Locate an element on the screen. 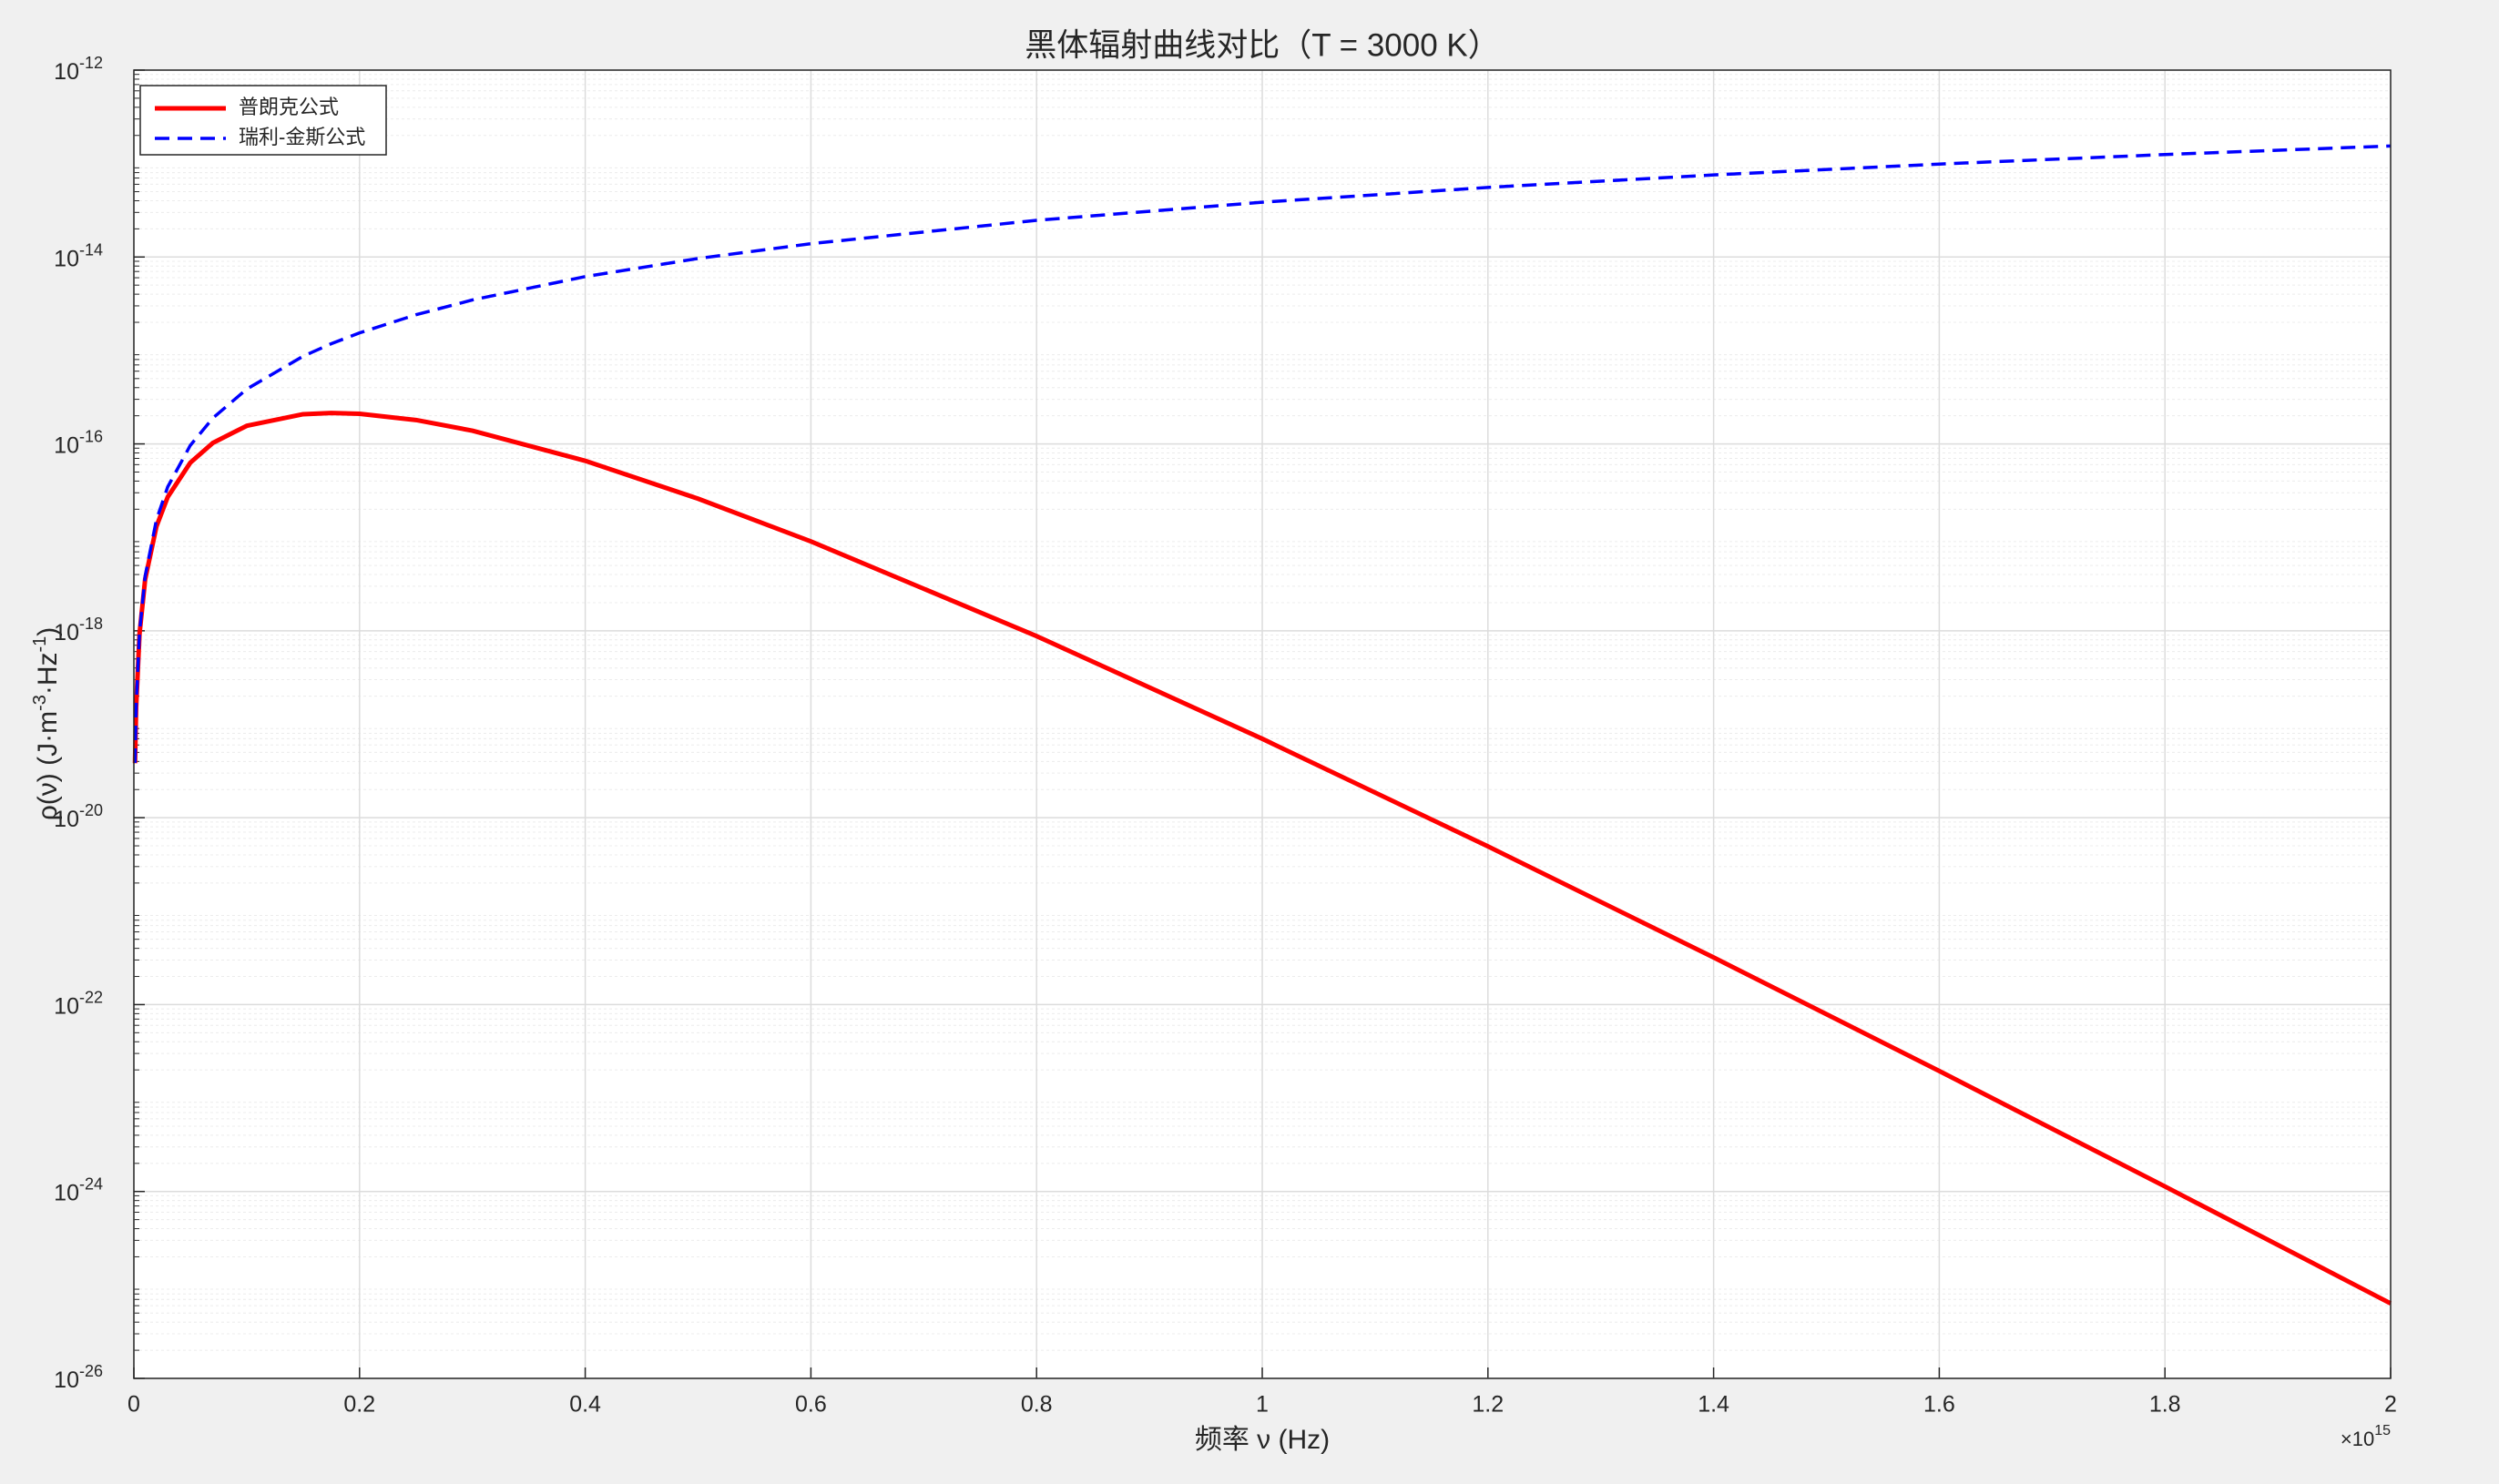  x-exponent-base: ×10 is located at coordinates (2358, 1439).